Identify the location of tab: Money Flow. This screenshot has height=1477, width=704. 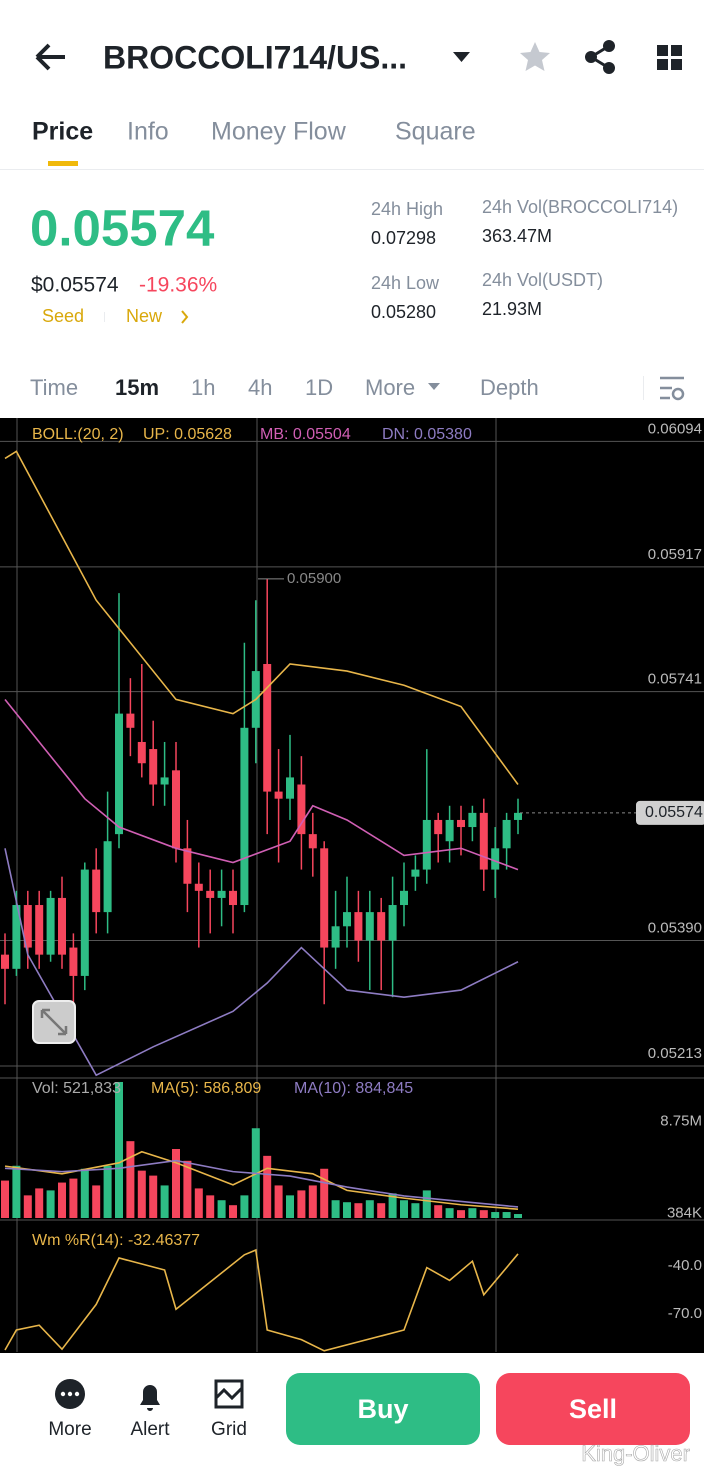
(279, 132).